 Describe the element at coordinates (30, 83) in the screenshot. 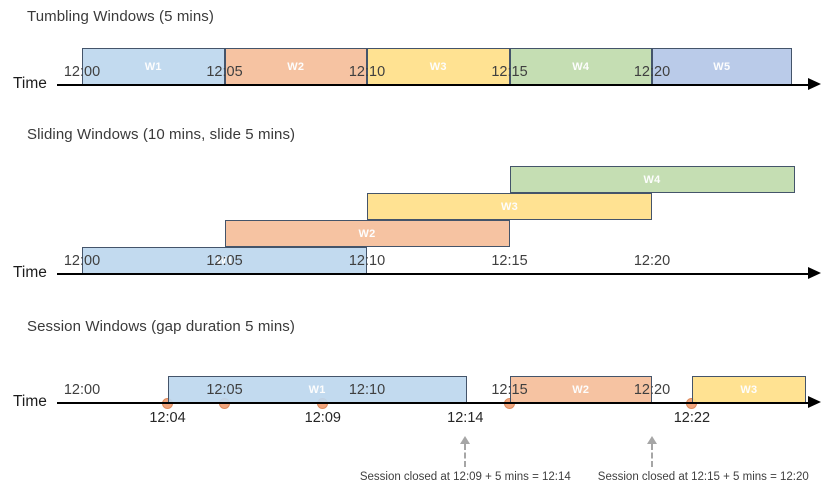

I see `tumbling-time-axis-label: Time` at that location.